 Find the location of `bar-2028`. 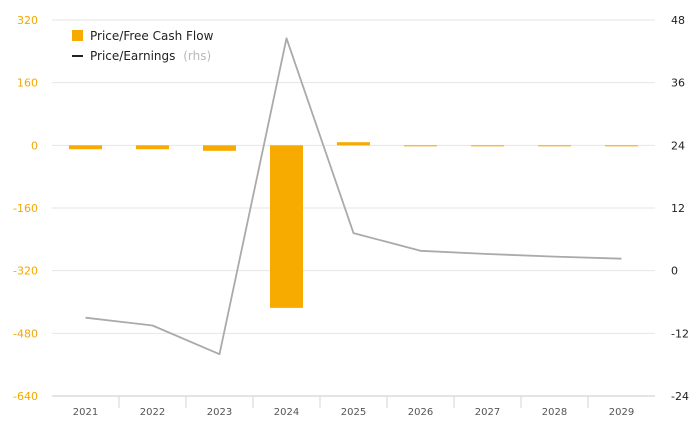

bar-2028 is located at coordinates (554, 146).